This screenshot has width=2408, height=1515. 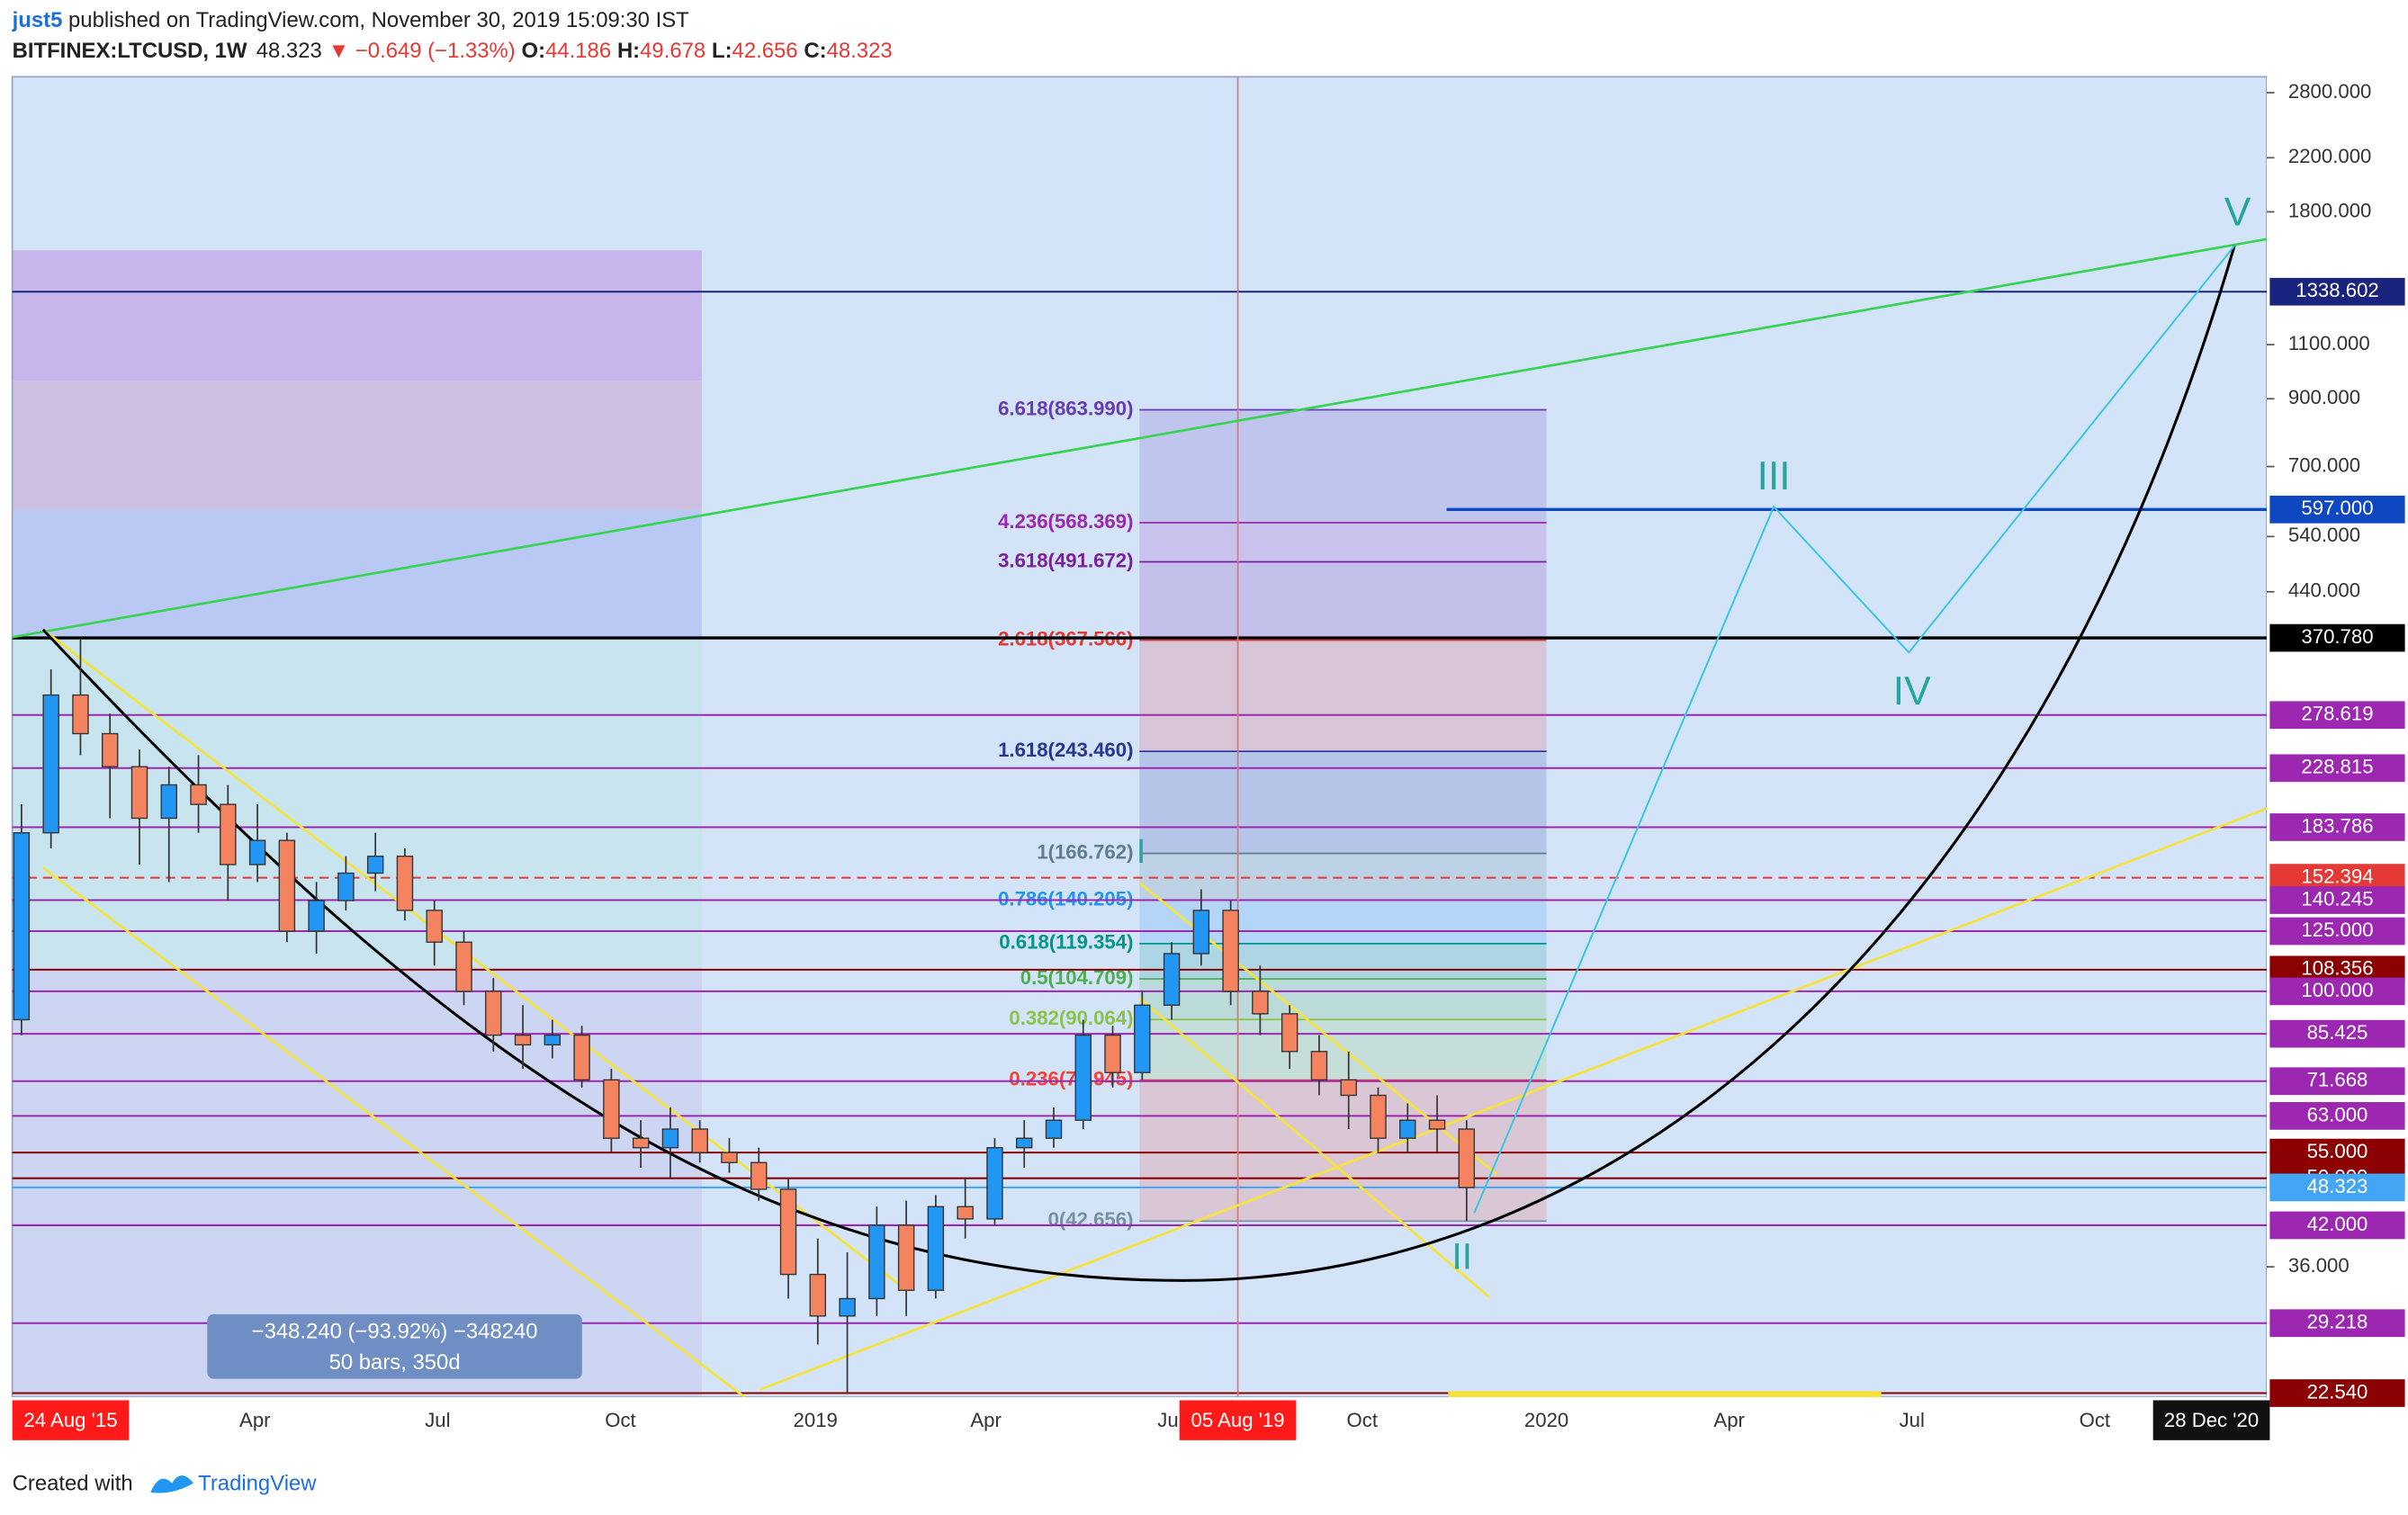 I want to click on fib-label: 1.618(243.460), so click(x=1065, y=750).